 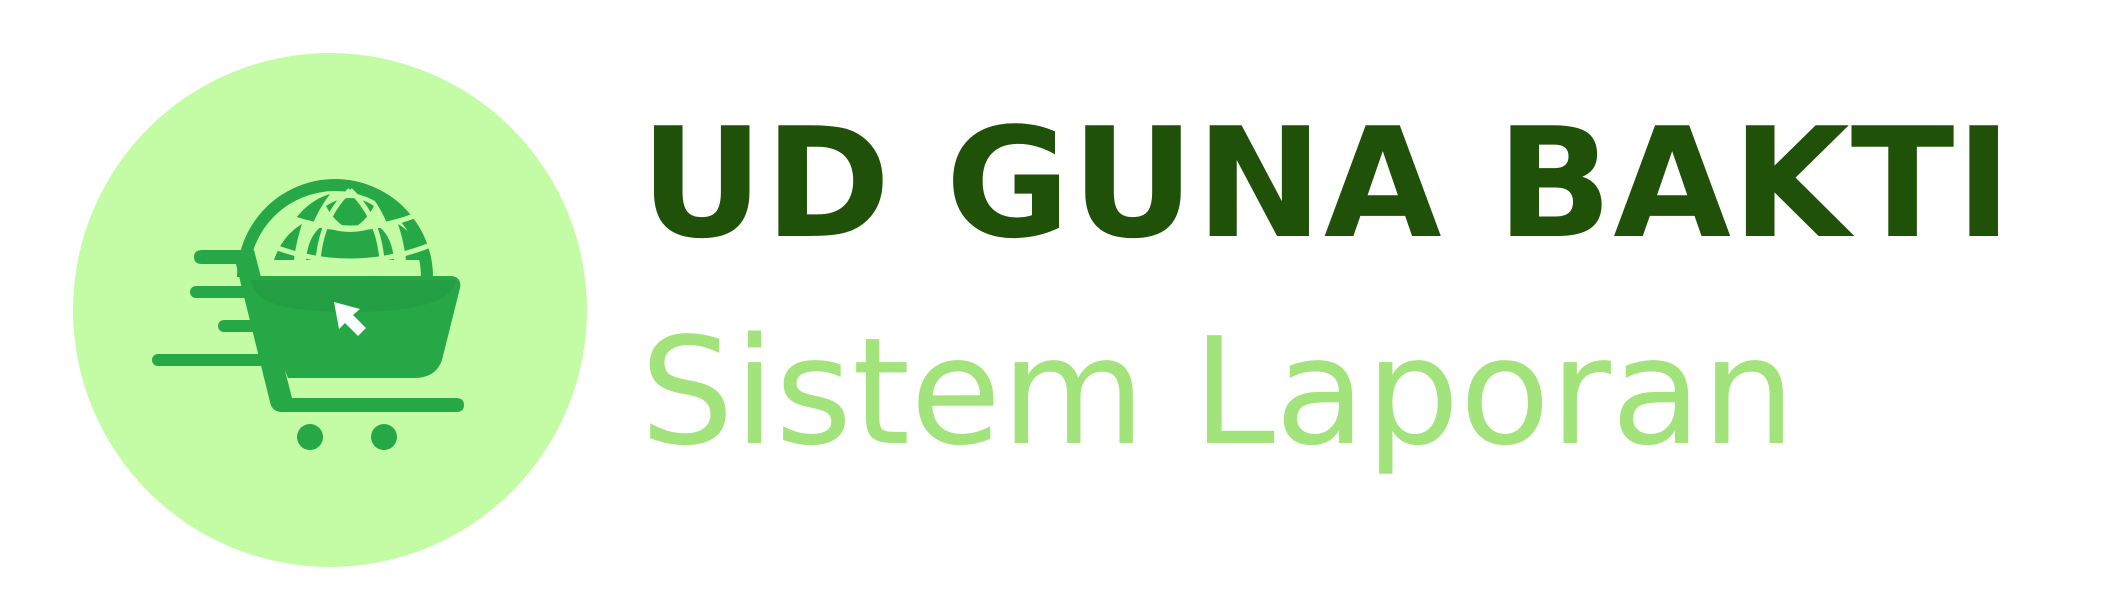 I want to click on cart-wheel-right, so click(x=384, y=437).